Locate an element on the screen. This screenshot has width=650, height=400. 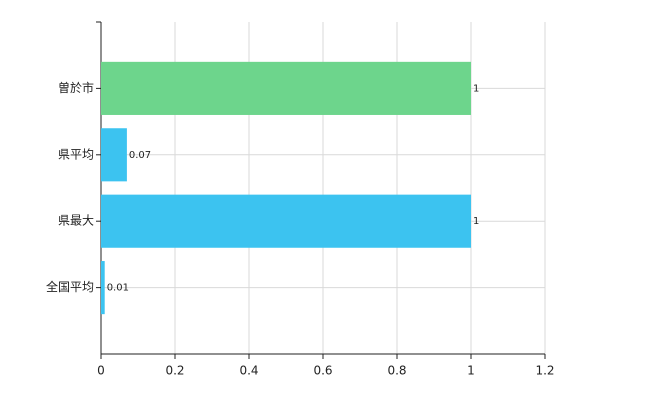
x-tick-label: 0.2 is located at coordinates (174, 371).